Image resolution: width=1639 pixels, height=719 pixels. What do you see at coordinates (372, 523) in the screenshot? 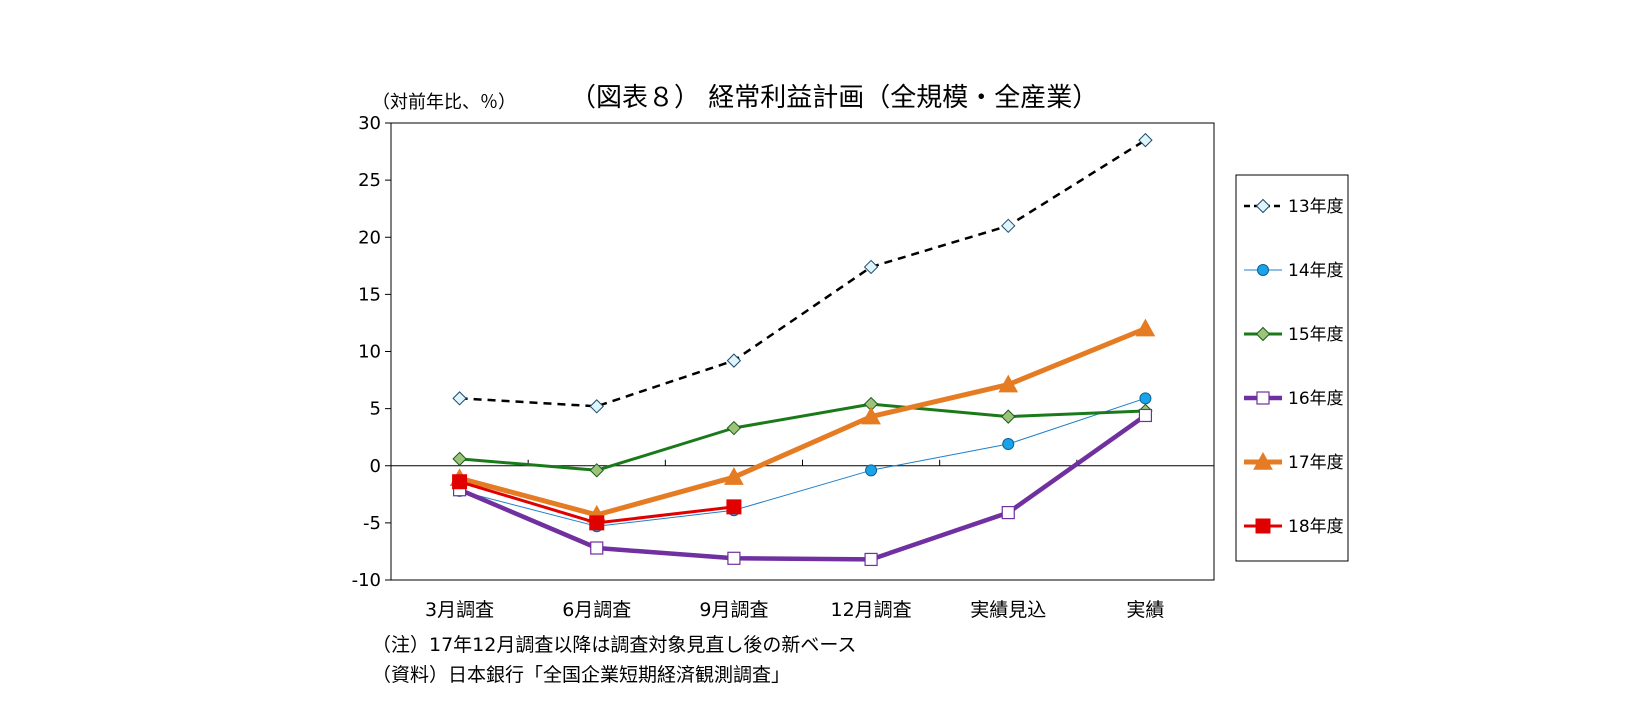
I see `y-tick-label: -5` at bounding box center [372, 523].